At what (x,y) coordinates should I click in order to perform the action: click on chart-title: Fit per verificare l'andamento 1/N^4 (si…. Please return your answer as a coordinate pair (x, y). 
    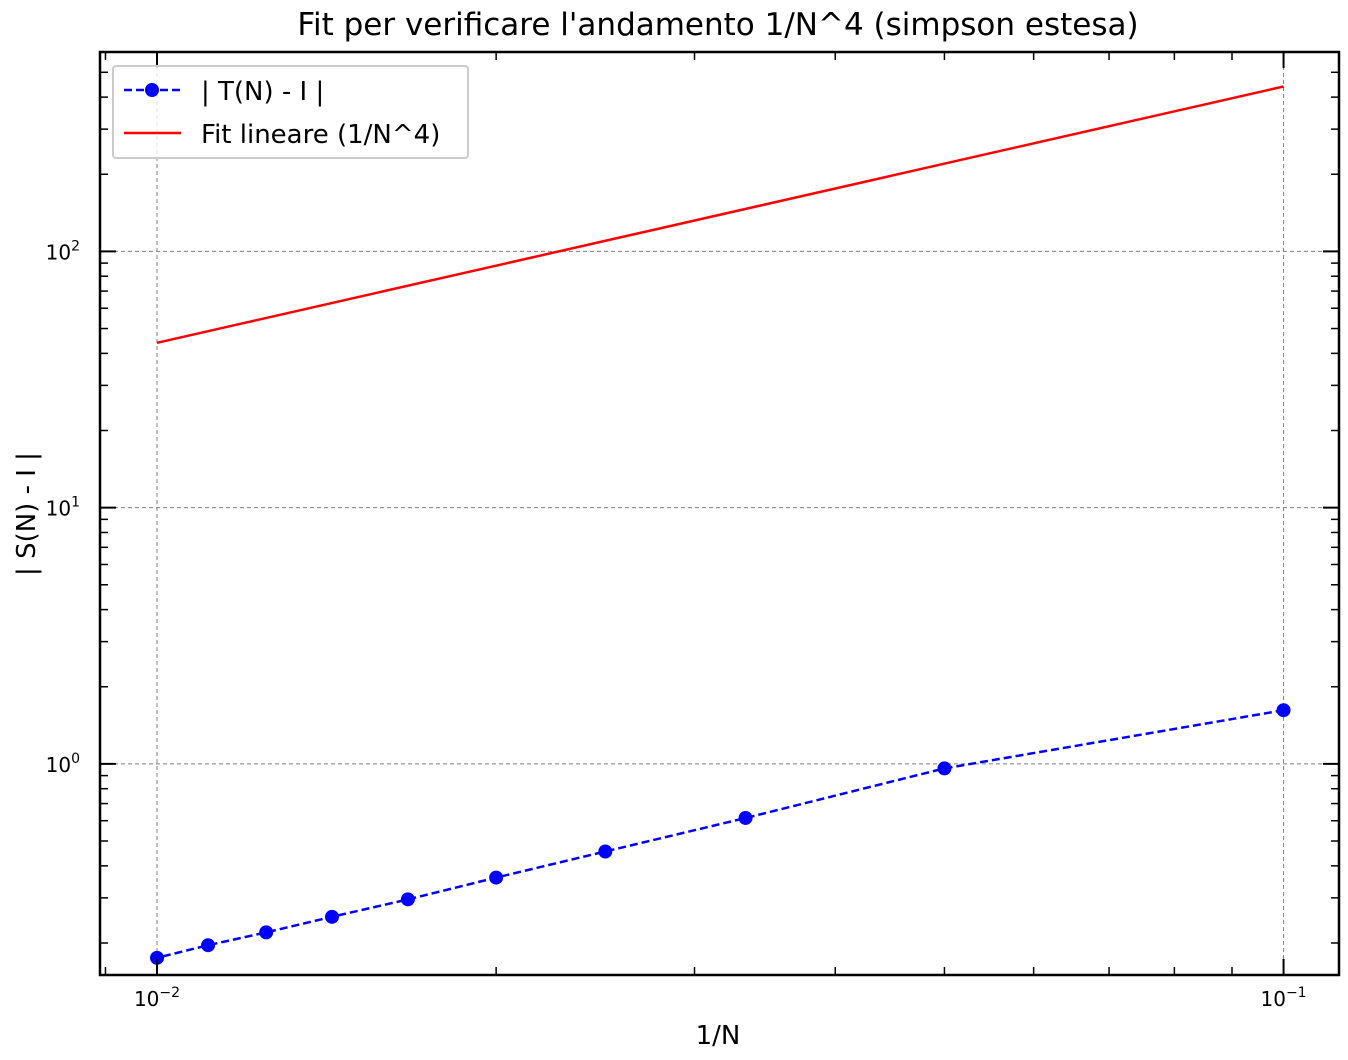
    Looking at the image, I should click on (717, 25).